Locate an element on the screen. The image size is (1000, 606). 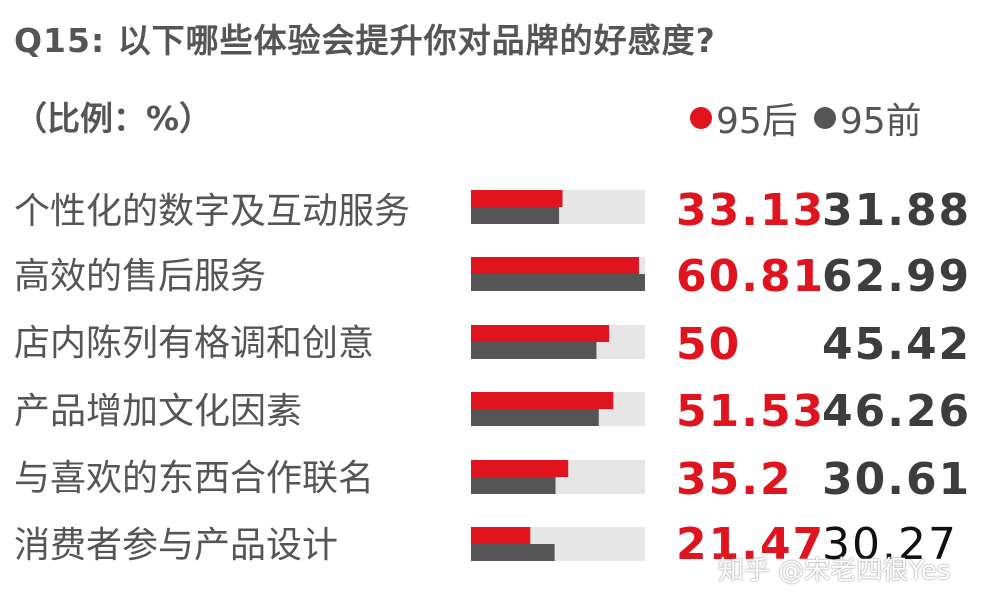
data-label-95after: 51.53 is located at coordinates (751, 411).